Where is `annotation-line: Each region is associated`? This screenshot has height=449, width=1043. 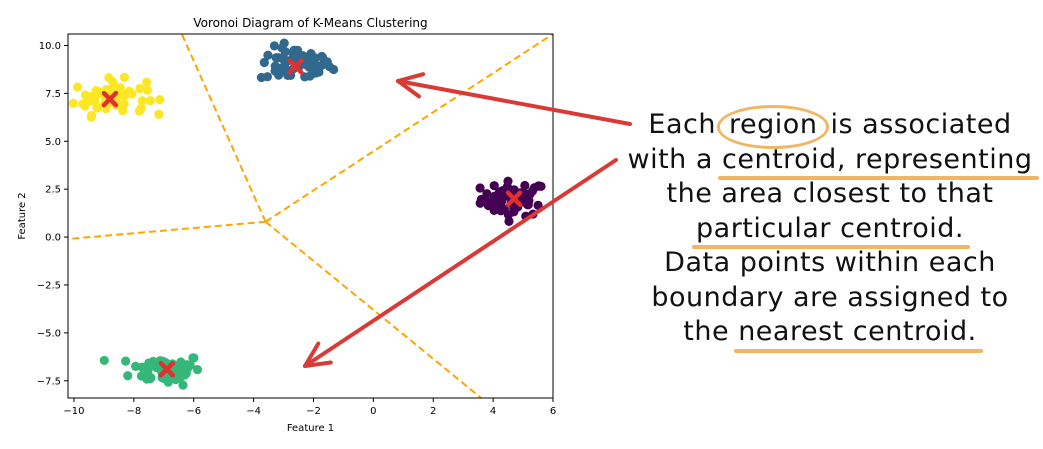 annotation-line: Each region is associated is located at coordinates (827, 126).